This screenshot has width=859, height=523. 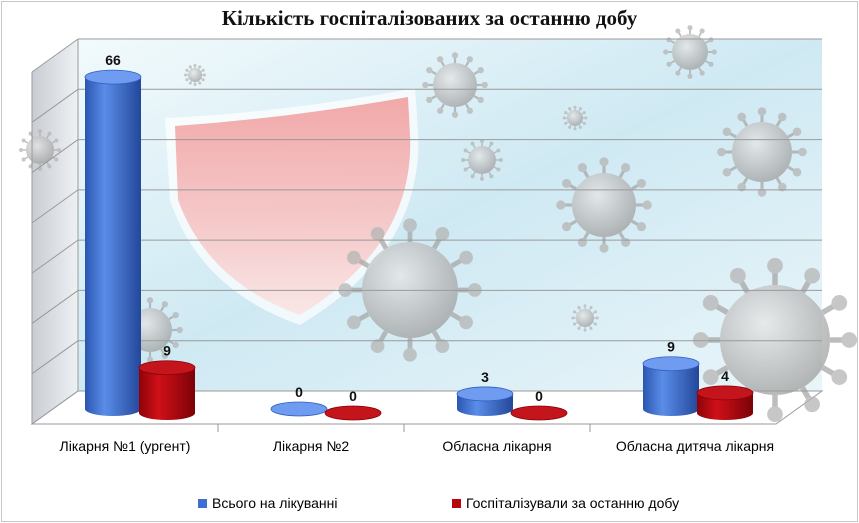 What do you see at coordinates (311, 446) in the screenshot?
I see `category-label: Лікарня №2` at bounding box center [311, 446].